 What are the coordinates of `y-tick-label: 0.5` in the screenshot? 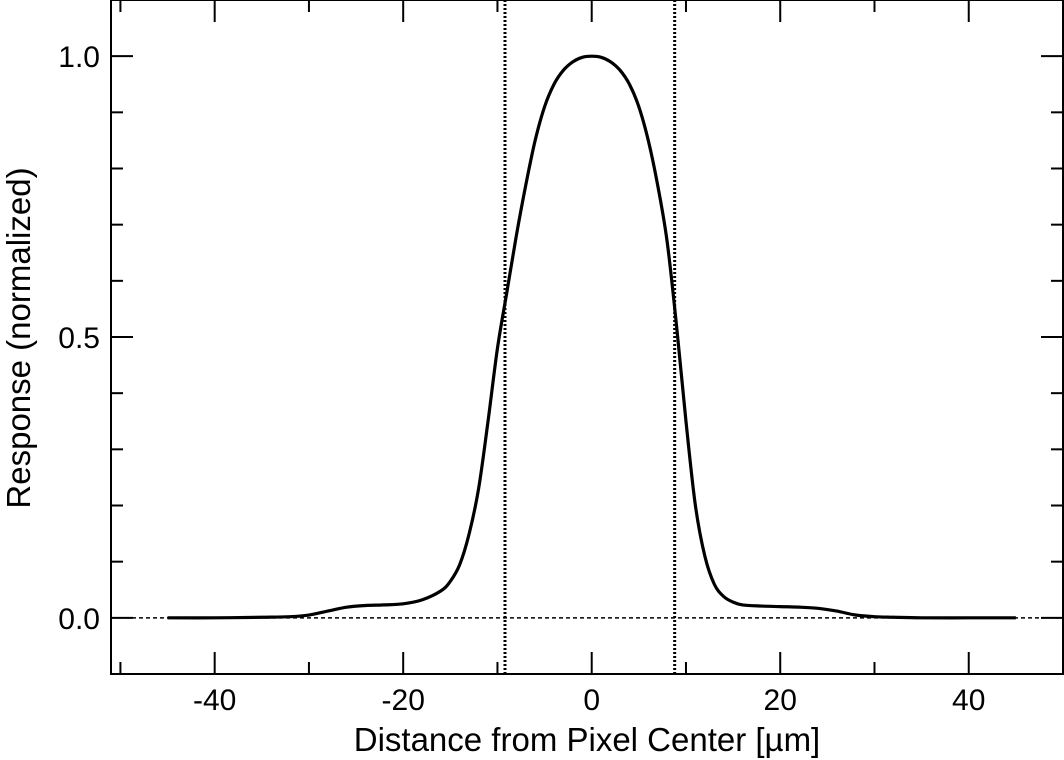 It's located at (79, 338).